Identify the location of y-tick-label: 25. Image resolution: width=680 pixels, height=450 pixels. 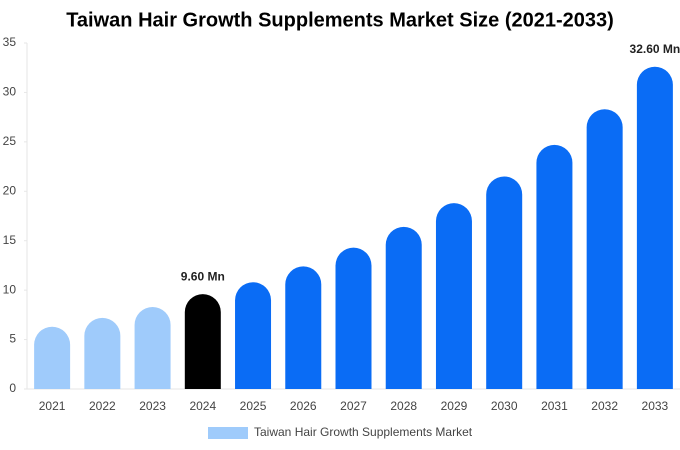
(10, 141).